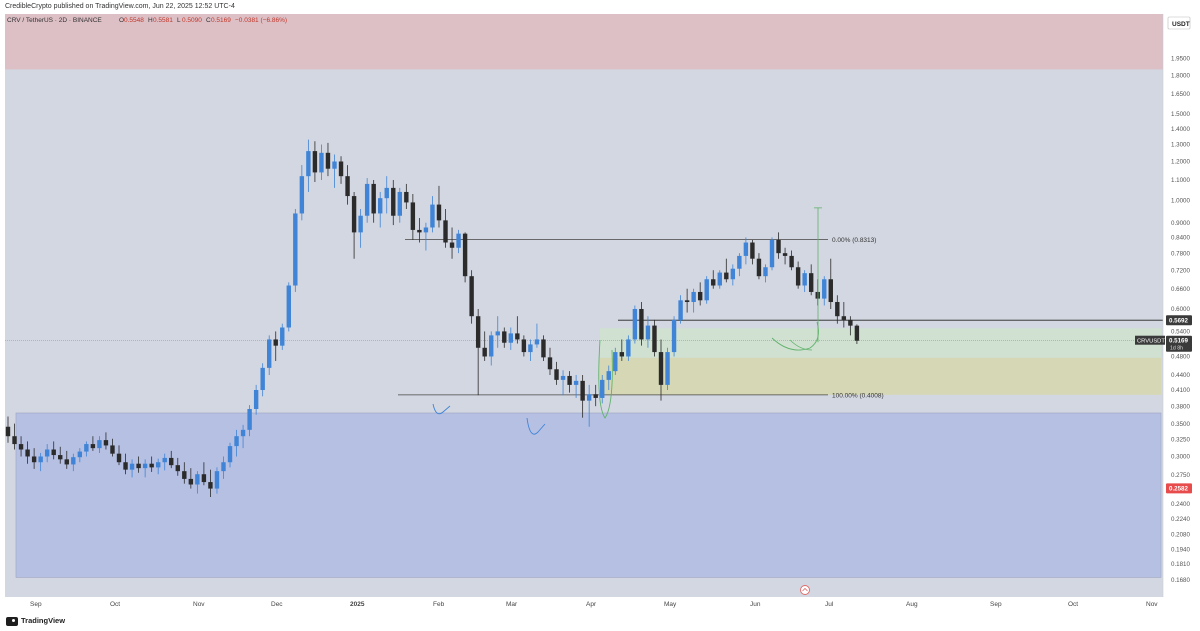  I want to click on event-marker-icon, so click(805, 590).